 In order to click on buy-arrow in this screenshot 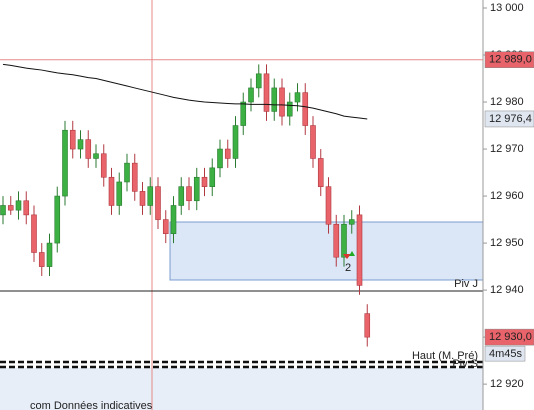, I will do `click(352, 253)`.